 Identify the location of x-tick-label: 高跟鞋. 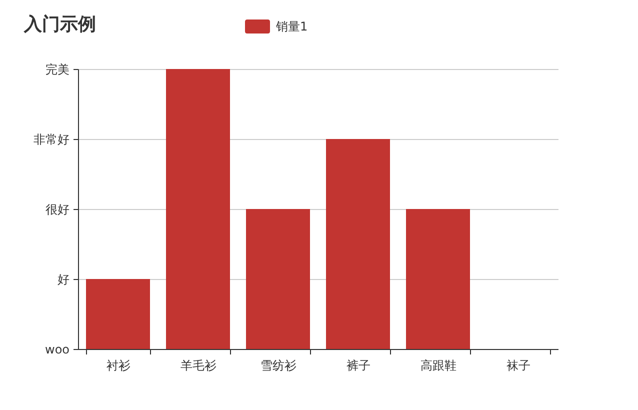
(438, 365).